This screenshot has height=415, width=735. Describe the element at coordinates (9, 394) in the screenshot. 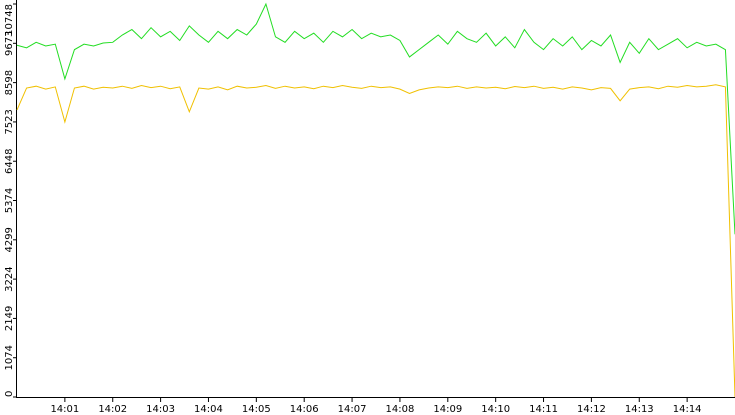

I see `y-tick-label: 0` at that location.